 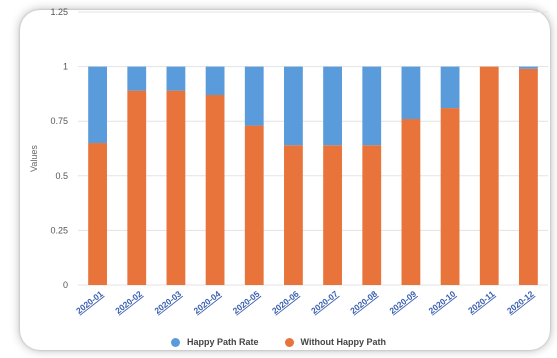 What do you see at coordinates (363, 302) in the screenshot?
I see `x-tick-label: 2020-08` at bounding box center [363, 302].